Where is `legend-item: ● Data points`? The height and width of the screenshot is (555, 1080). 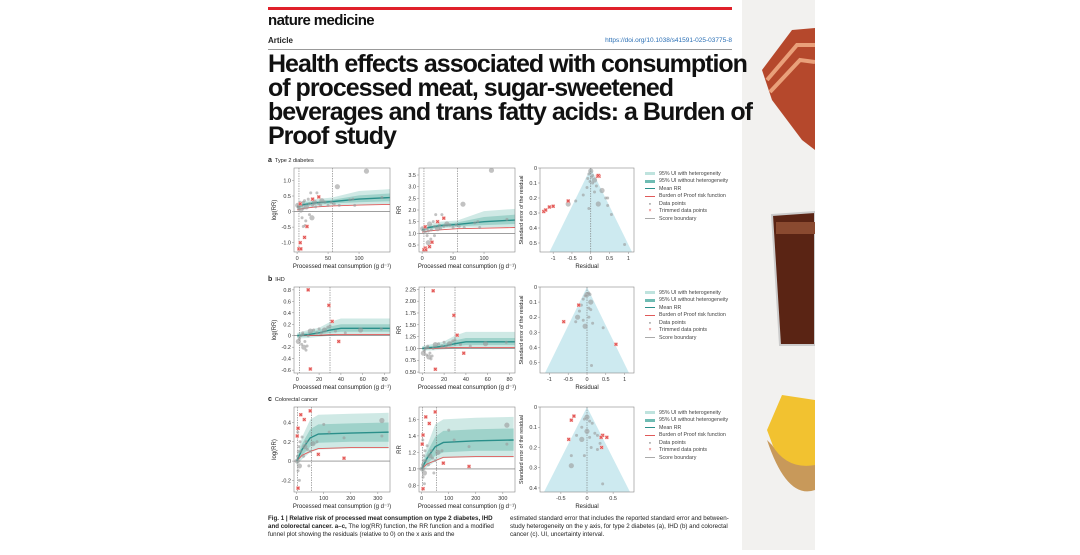
legend-item: ● Data points is located at coordinates (686, 204).